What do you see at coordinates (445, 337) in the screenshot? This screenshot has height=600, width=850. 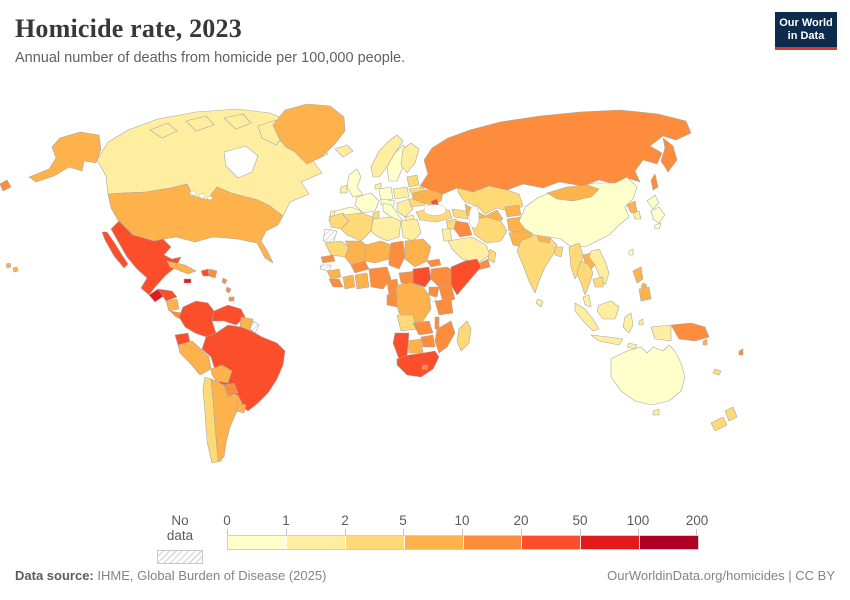 I see `region-mozambique` at bounding box center [445, 337].